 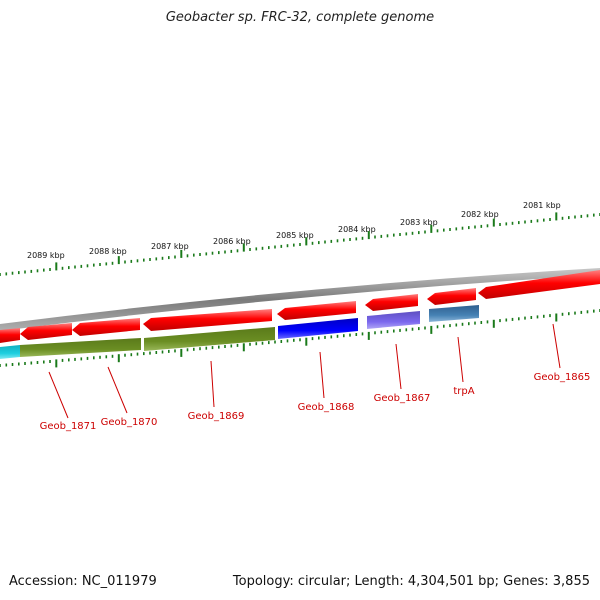 I want to click on orf-track, so click(x=239, y=332).